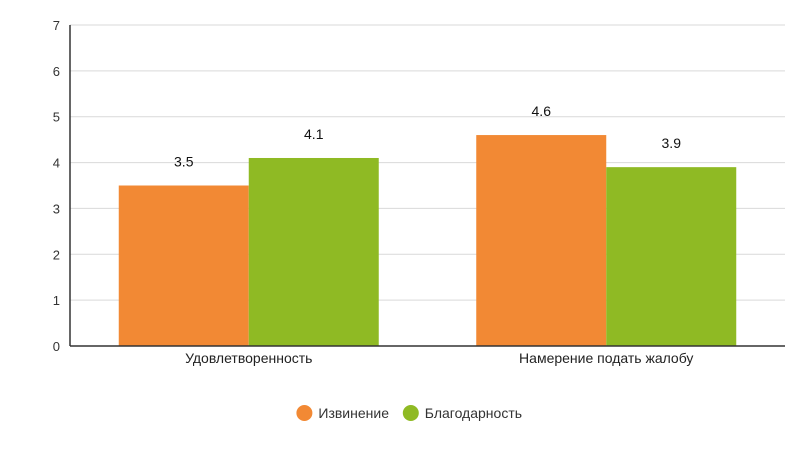  Describe the element at coordinates (314, 134) in the screenshot. I see `data-label: 4.1` at that location.